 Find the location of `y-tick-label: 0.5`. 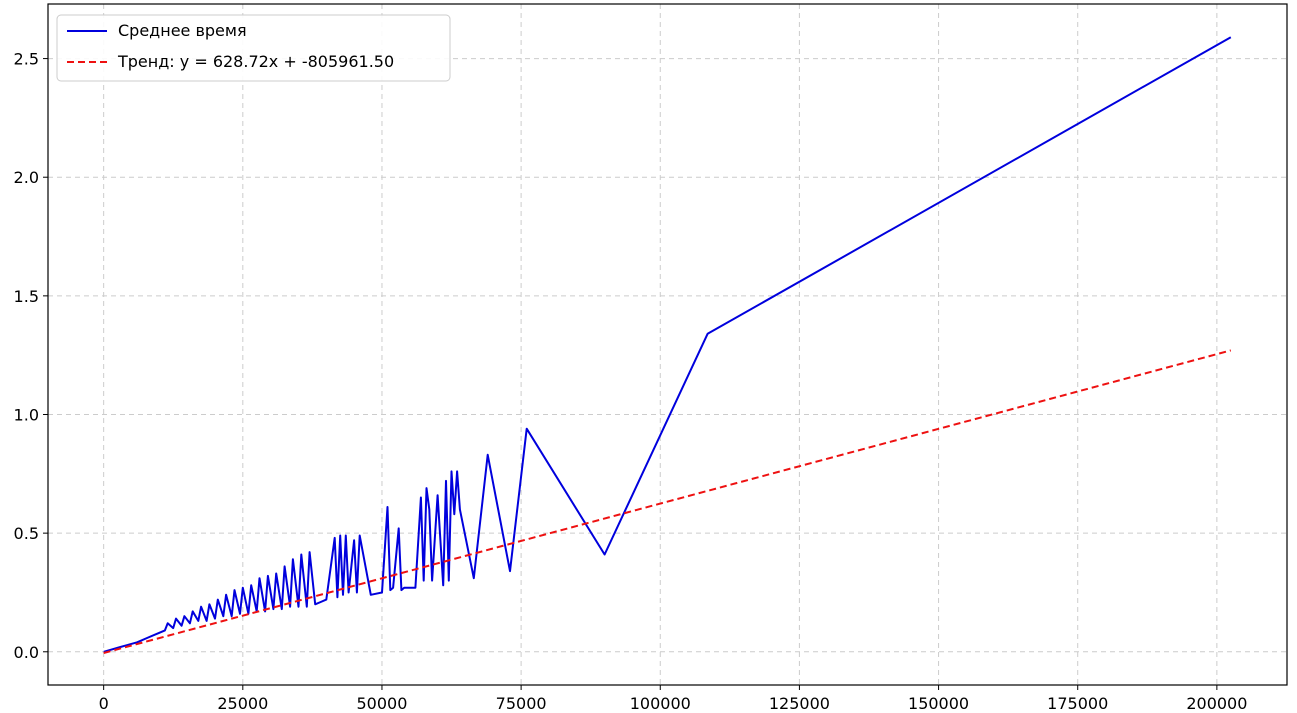

y-tick-label: 0.5 is located at coordinates (26, 533).